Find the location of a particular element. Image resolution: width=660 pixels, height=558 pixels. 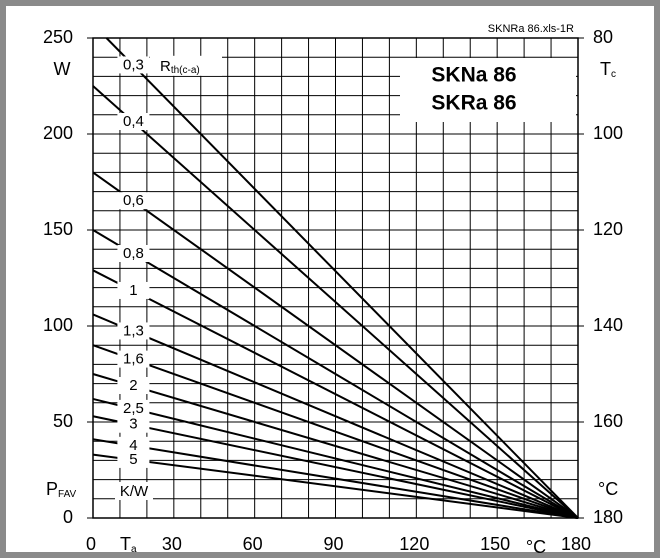

y2-quantity: Tc is located at coordinates (608, 69).